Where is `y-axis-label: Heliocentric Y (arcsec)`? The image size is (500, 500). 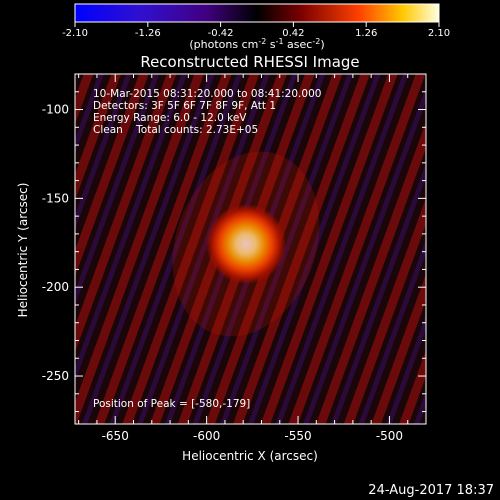 y-axis-label: Heliocentric Y (arcsec) is located at coordinates (23, 250).